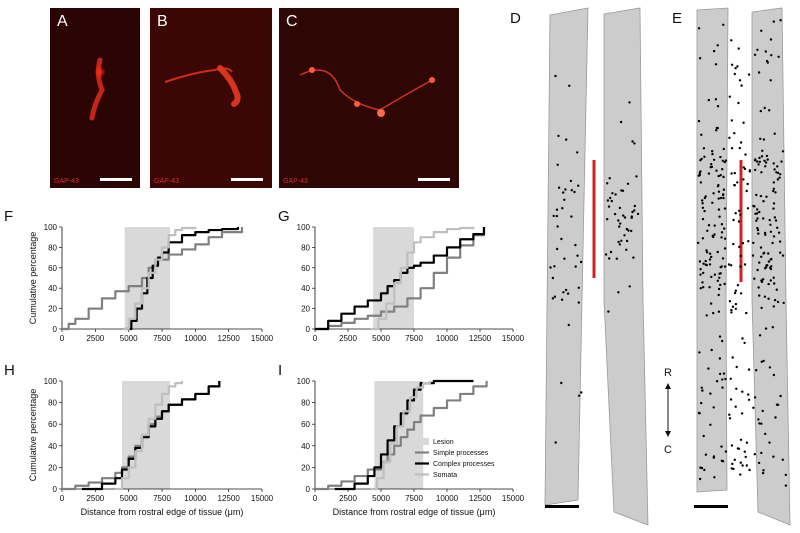  What do you see at coordinates (712, 250) in the screenshot?
I see `tissue-strip-e-left` at bounding box center [712, 250].